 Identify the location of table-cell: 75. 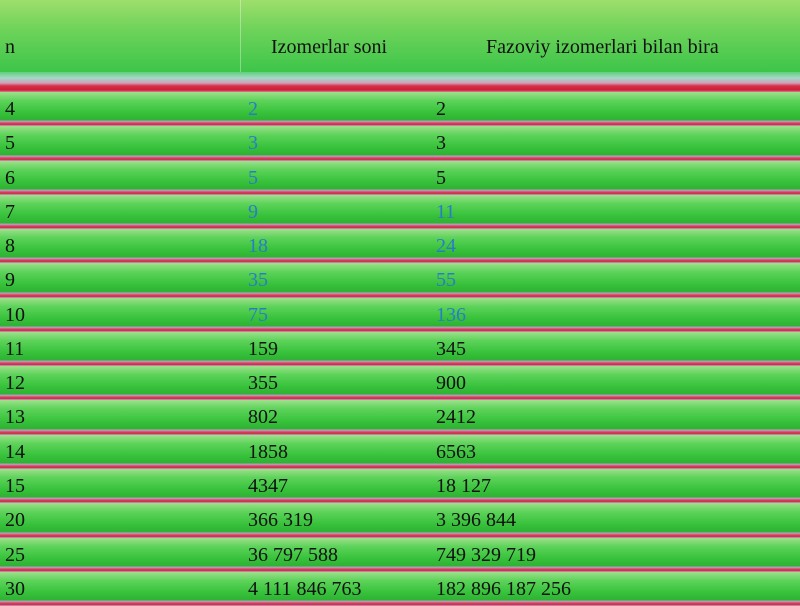
(258, 314).